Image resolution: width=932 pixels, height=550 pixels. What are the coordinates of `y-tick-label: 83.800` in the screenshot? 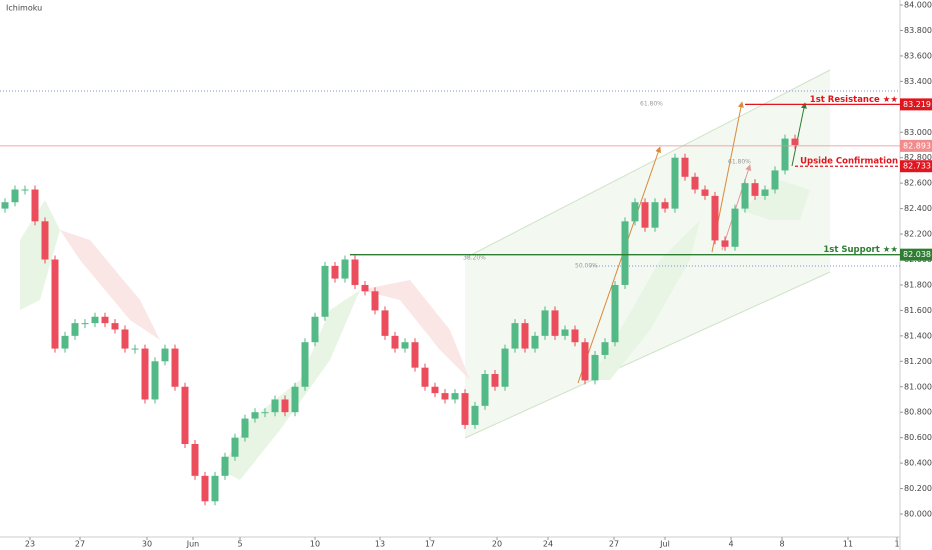 It's located at (918, 30).